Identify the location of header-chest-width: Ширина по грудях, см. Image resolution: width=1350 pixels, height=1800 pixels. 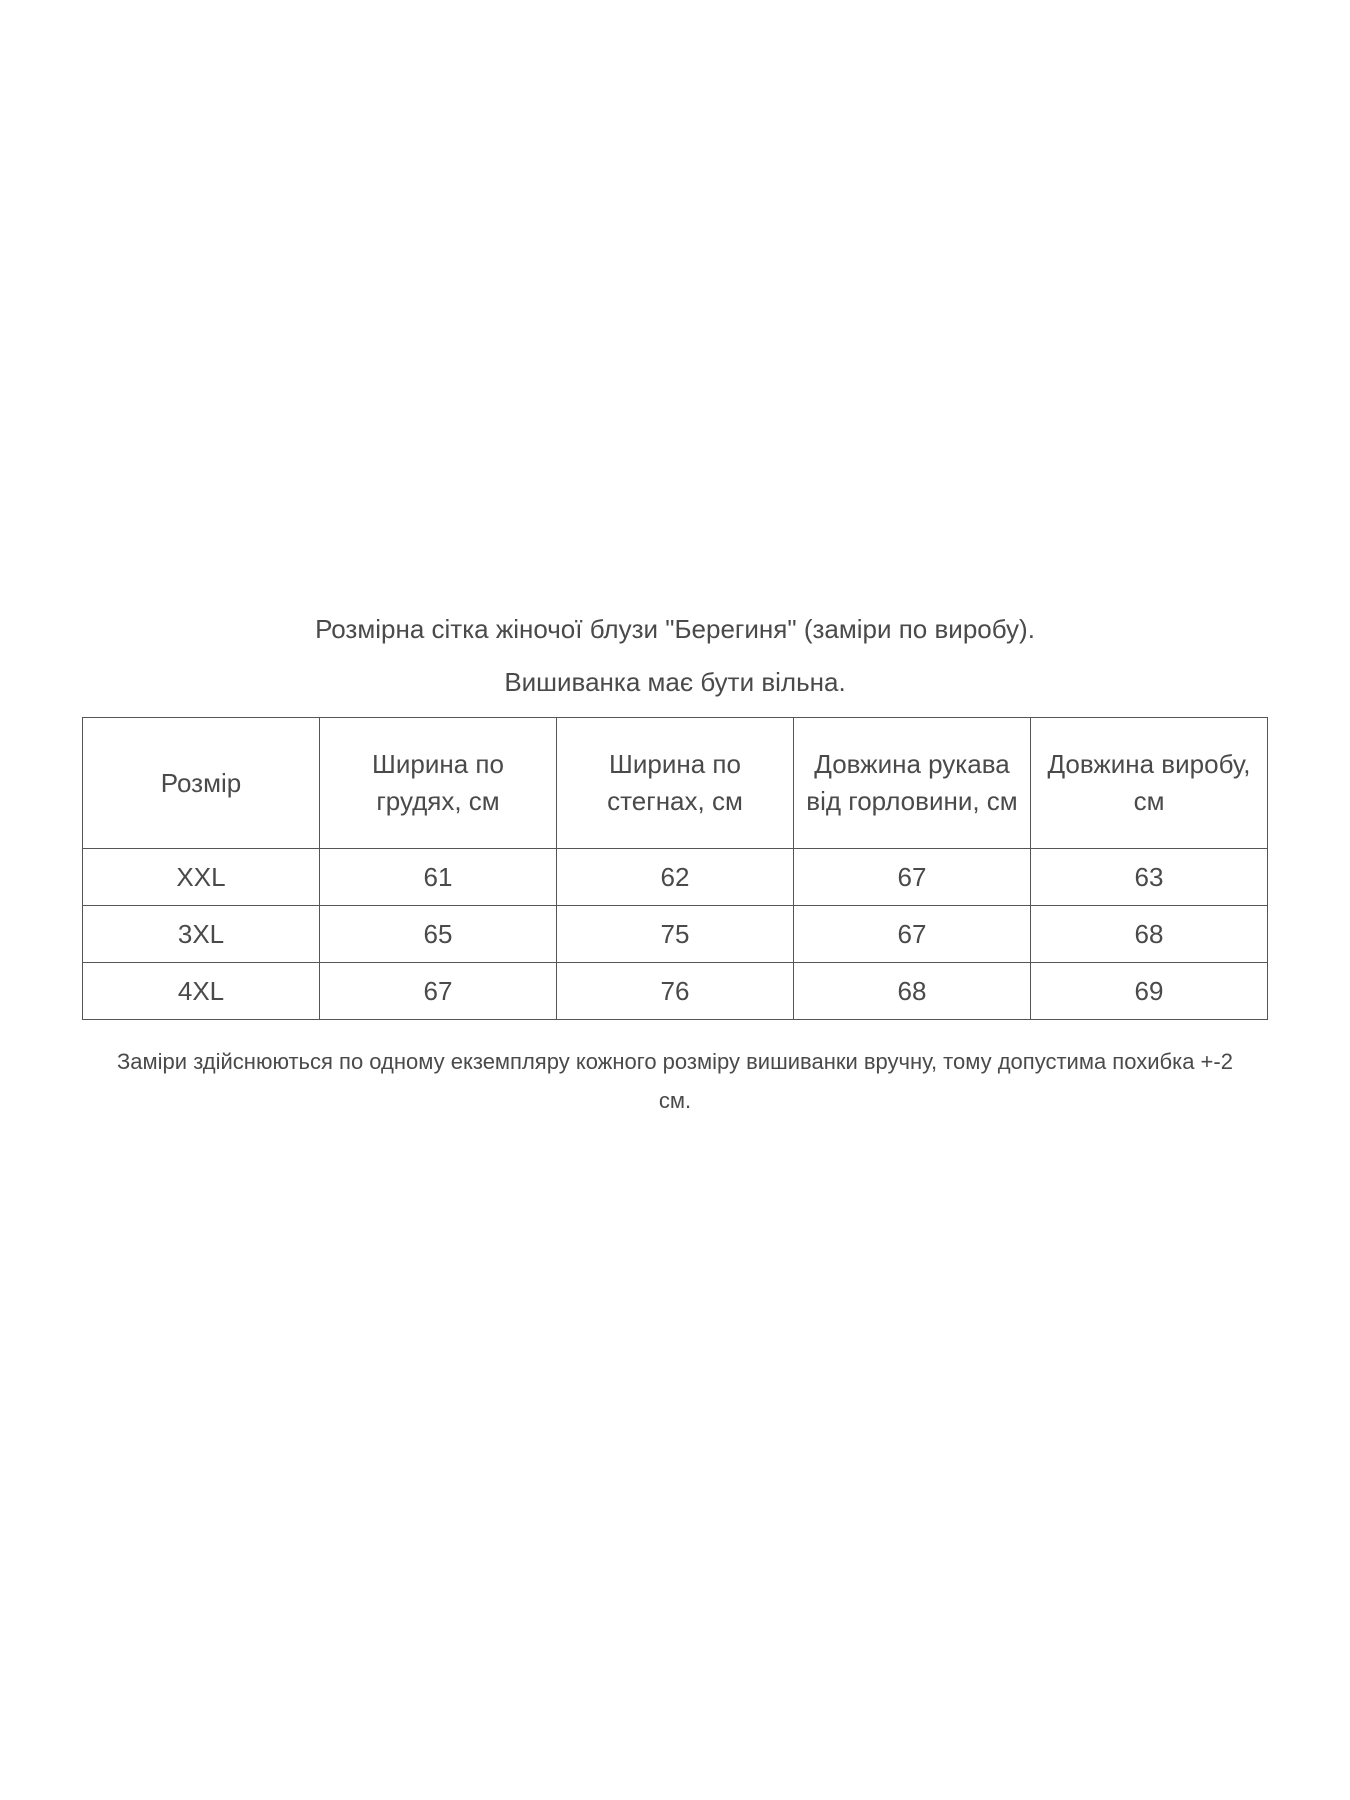
(438, 783).